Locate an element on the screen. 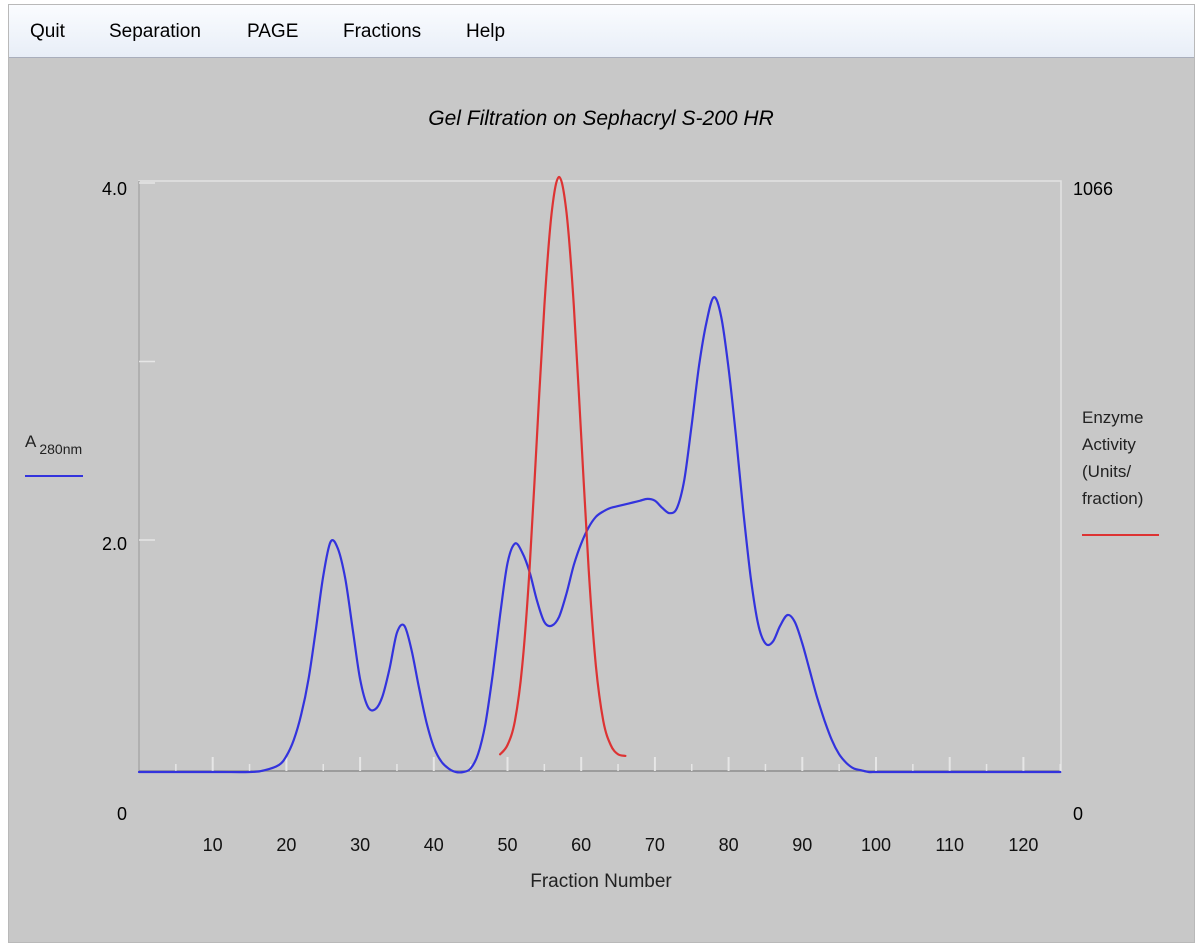 The image size is (1200, 946). left-axis-label-sub: 280nm is located at coordinates (60, 449).